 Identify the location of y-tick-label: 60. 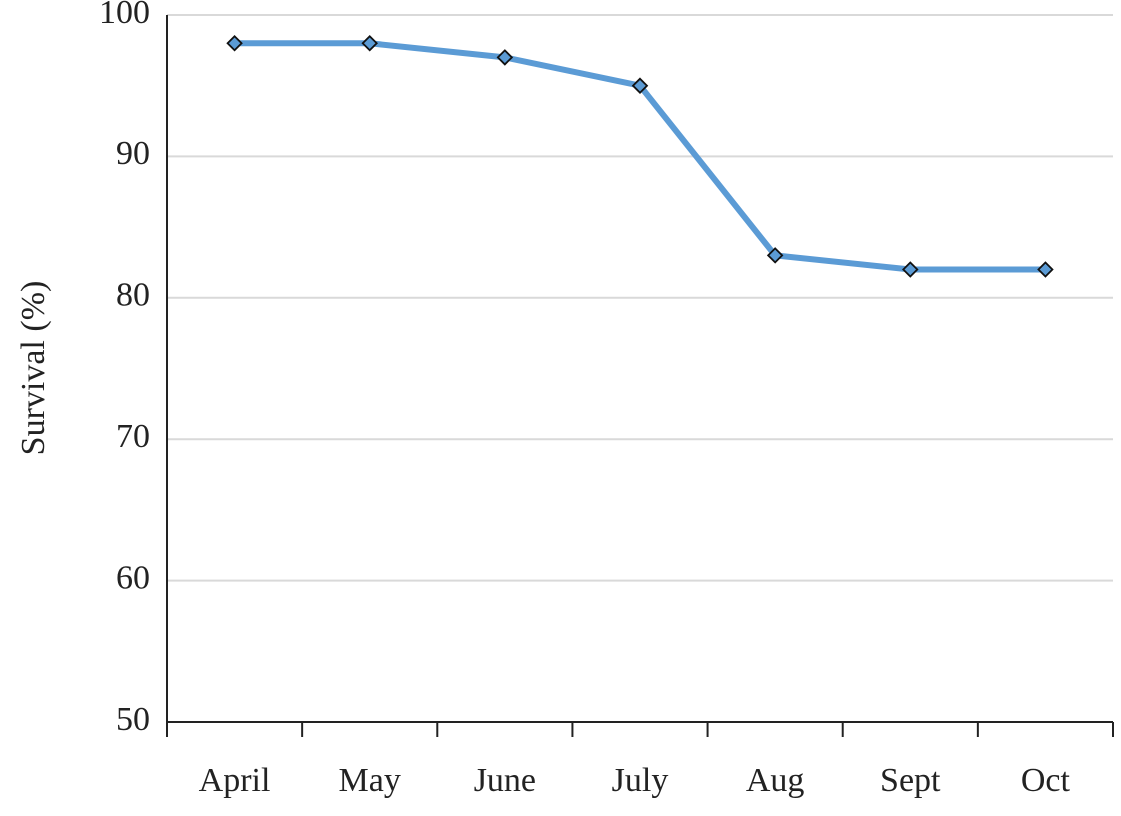
(133, 577).